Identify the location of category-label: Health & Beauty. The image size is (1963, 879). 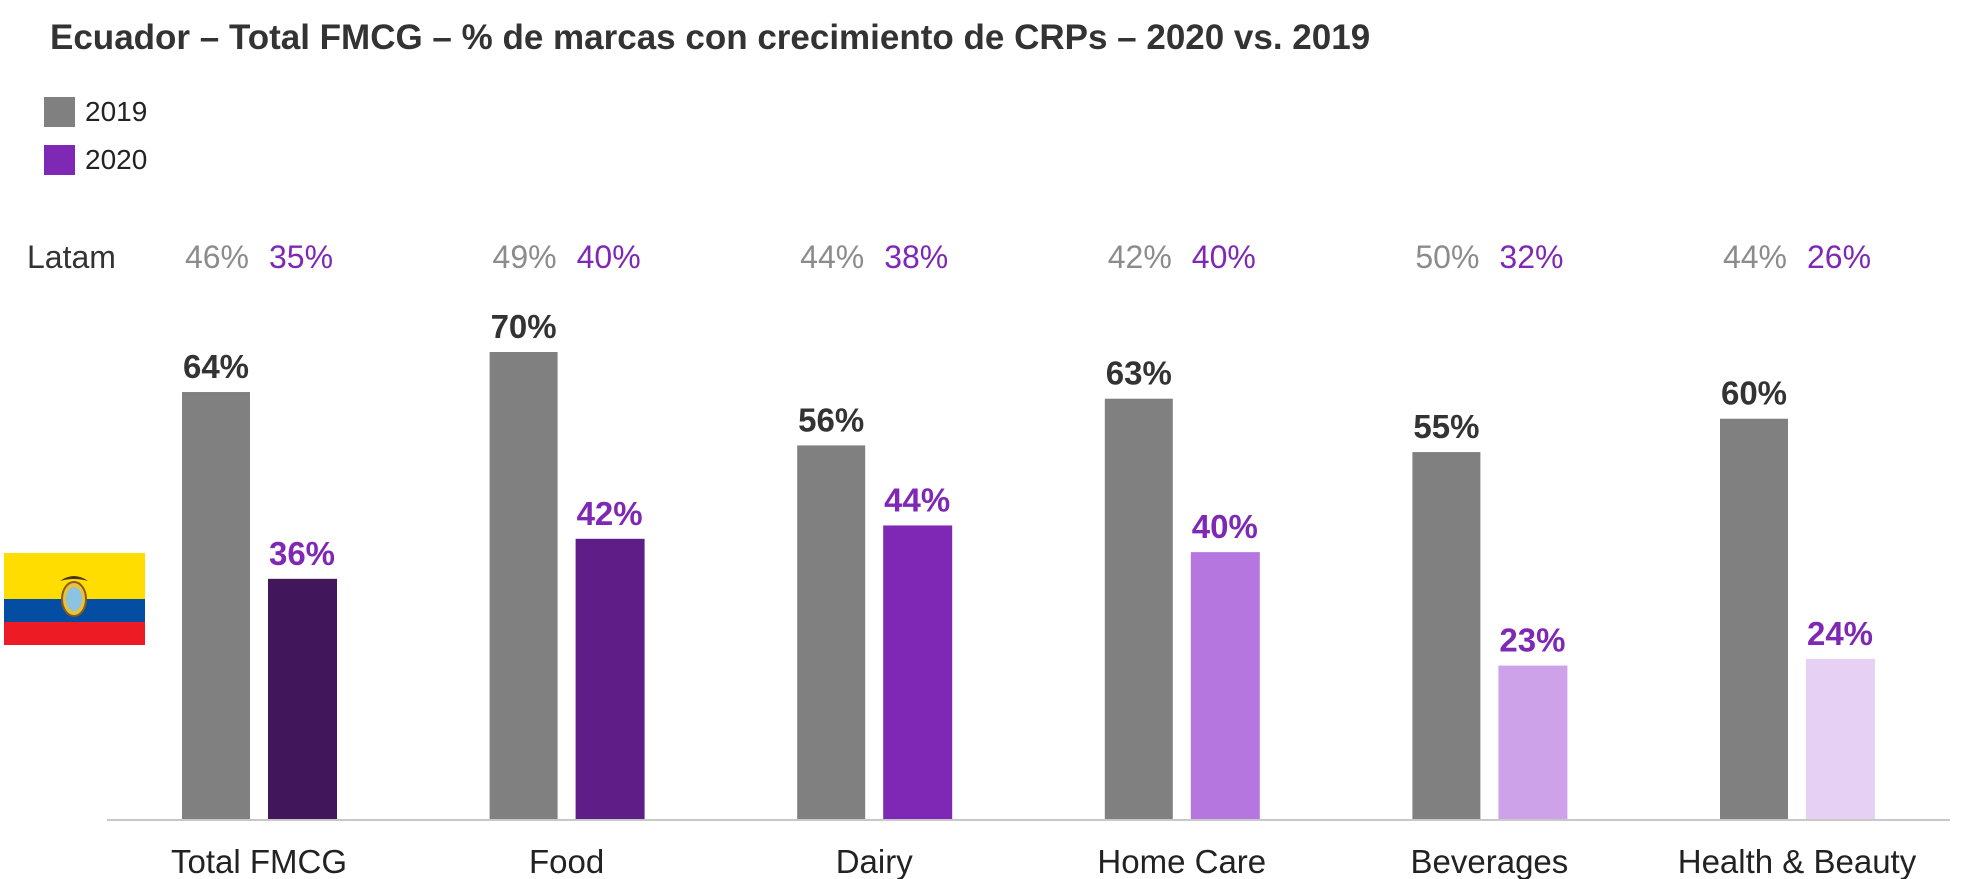
(1797, 861).